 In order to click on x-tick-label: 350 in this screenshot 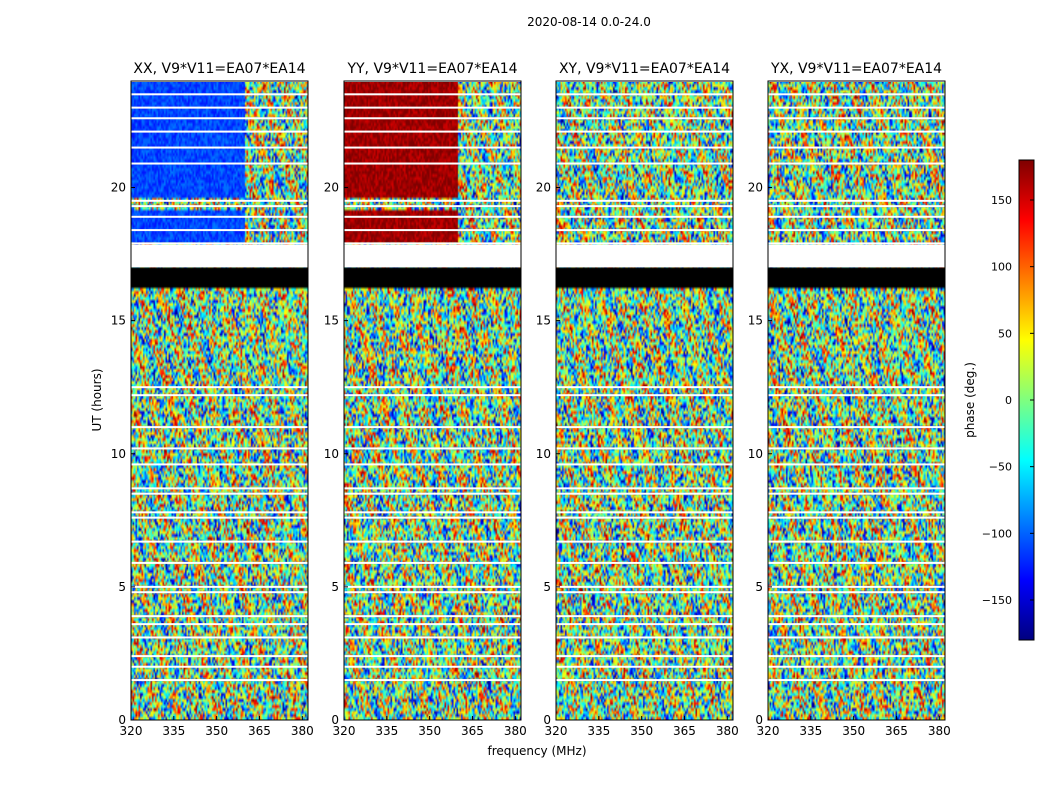, I will do `click(853, 731)`.